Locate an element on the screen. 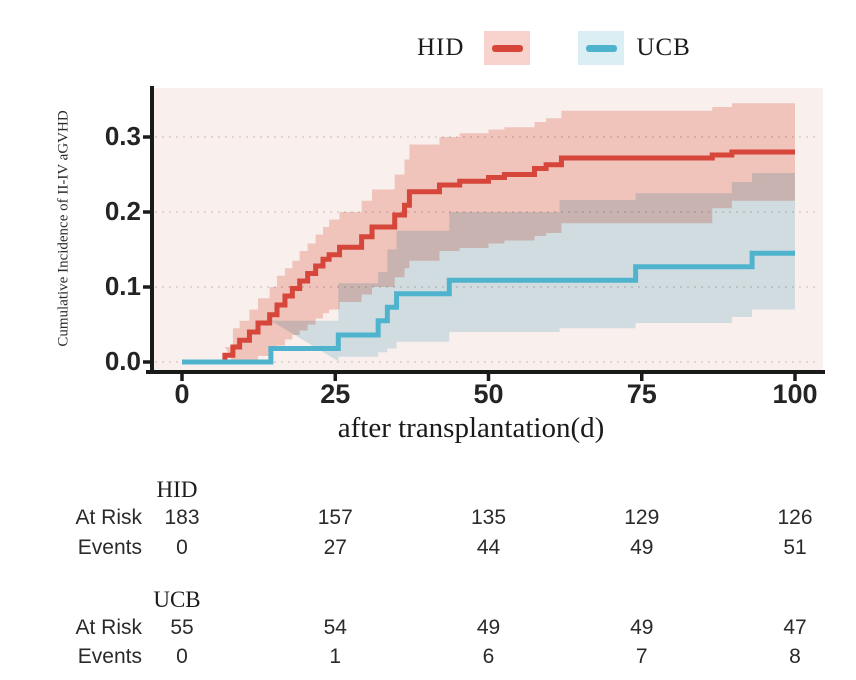  legend-label-ucb: UCB is located at coordinates (663, 47).